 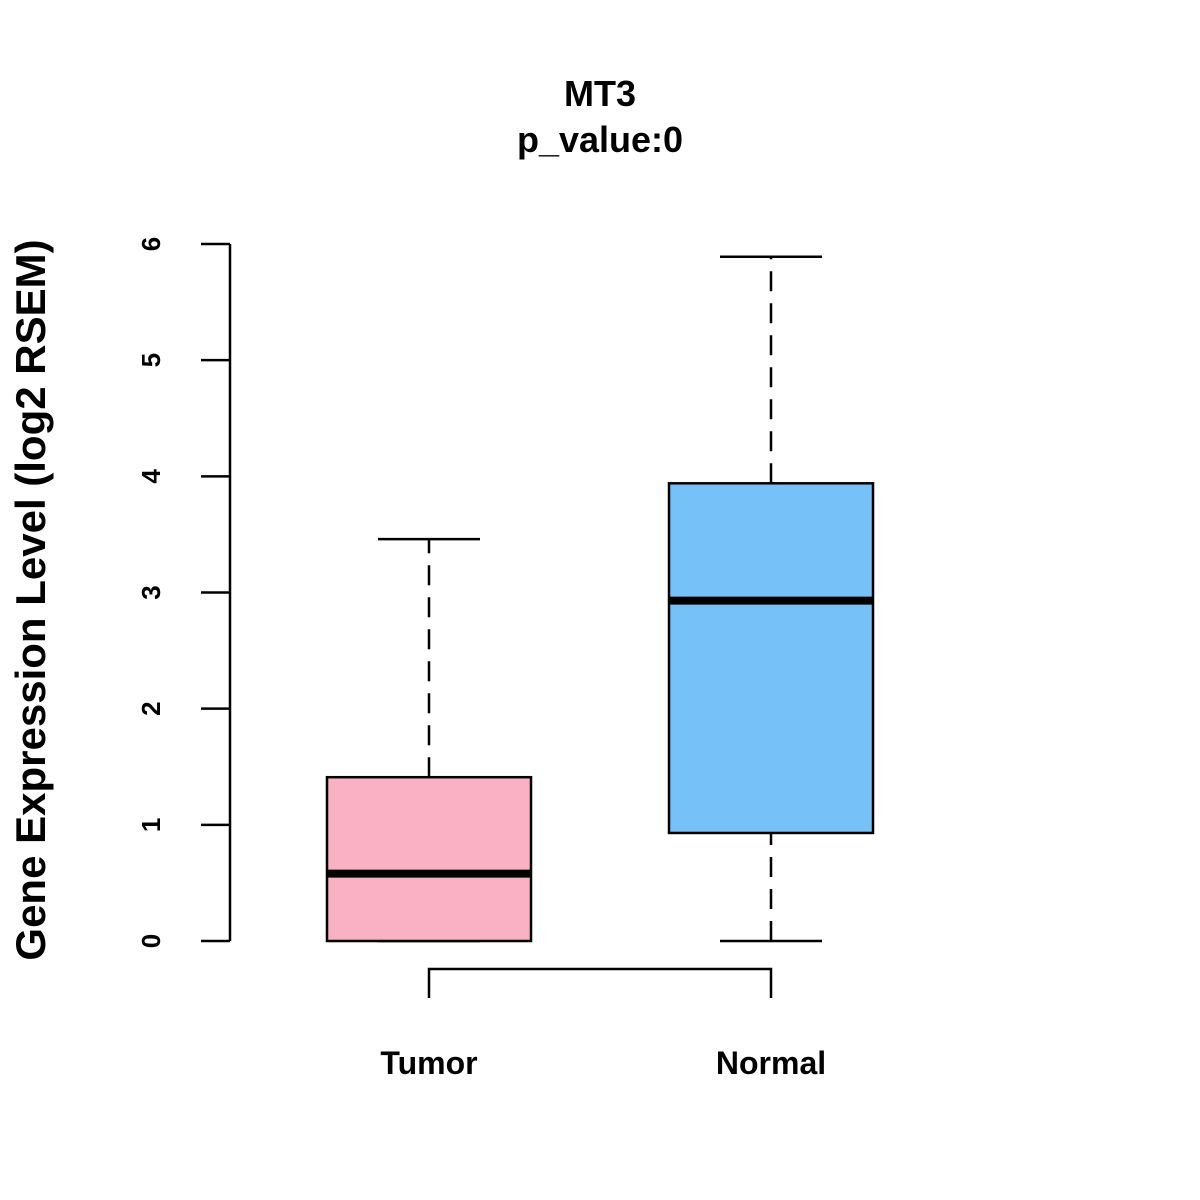 I want to click on box-normal, so click(x=771, y=599).